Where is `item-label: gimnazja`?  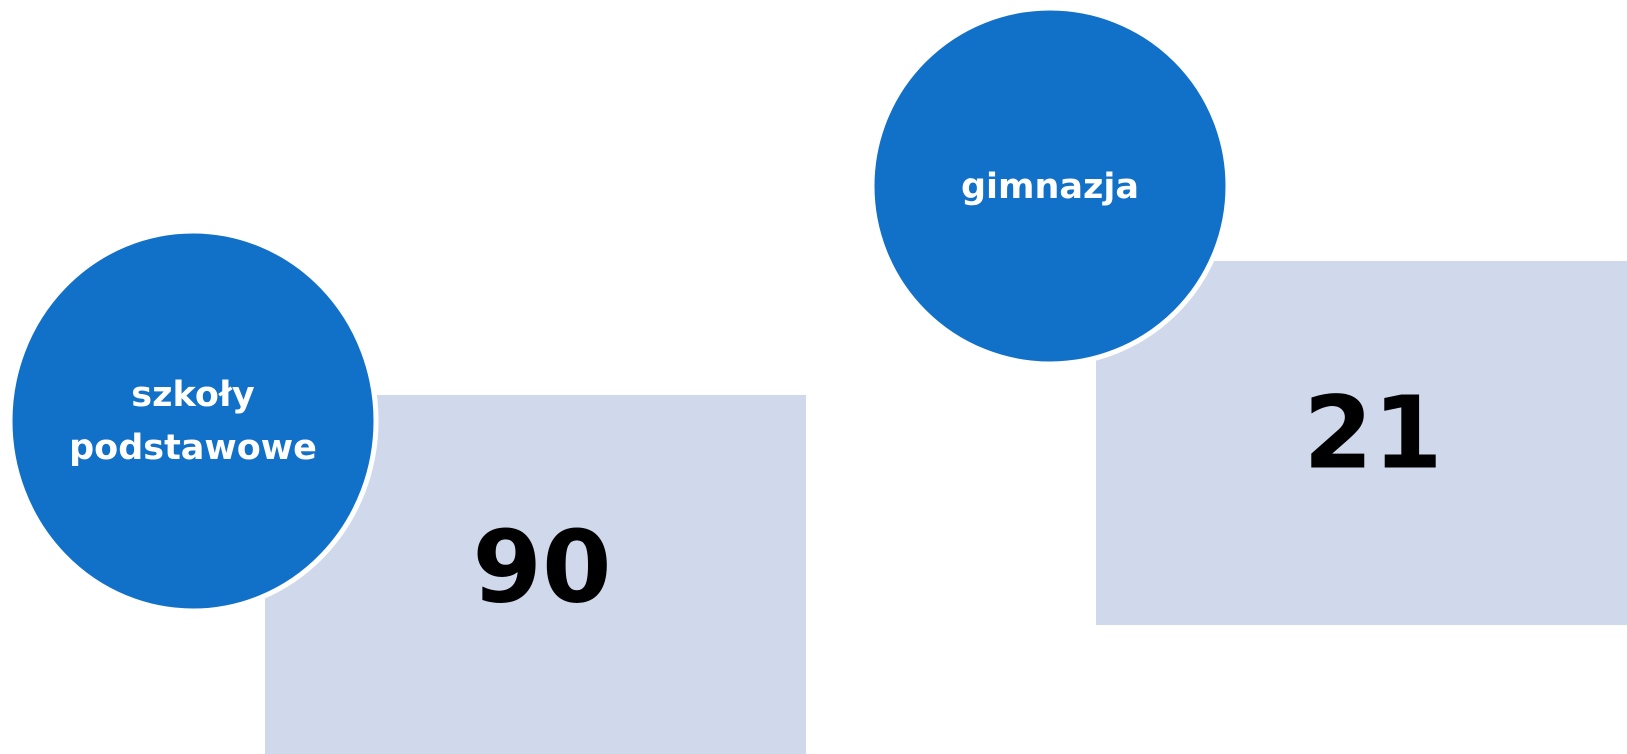 item-label: gimnazja is located at coordinates (1050, 187).